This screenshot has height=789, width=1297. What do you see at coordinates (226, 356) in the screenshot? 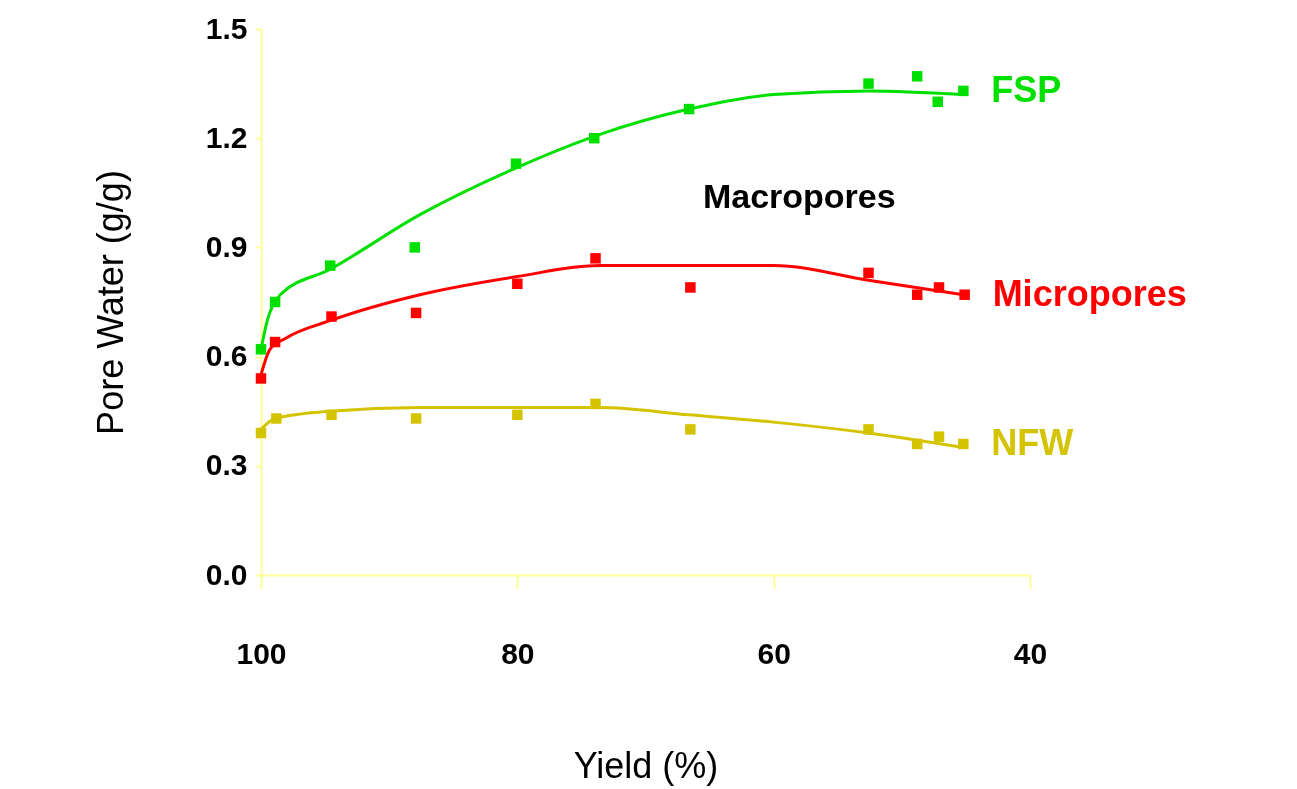
I see `y-tick-label: 0.6` at bounding box center [226, 356].